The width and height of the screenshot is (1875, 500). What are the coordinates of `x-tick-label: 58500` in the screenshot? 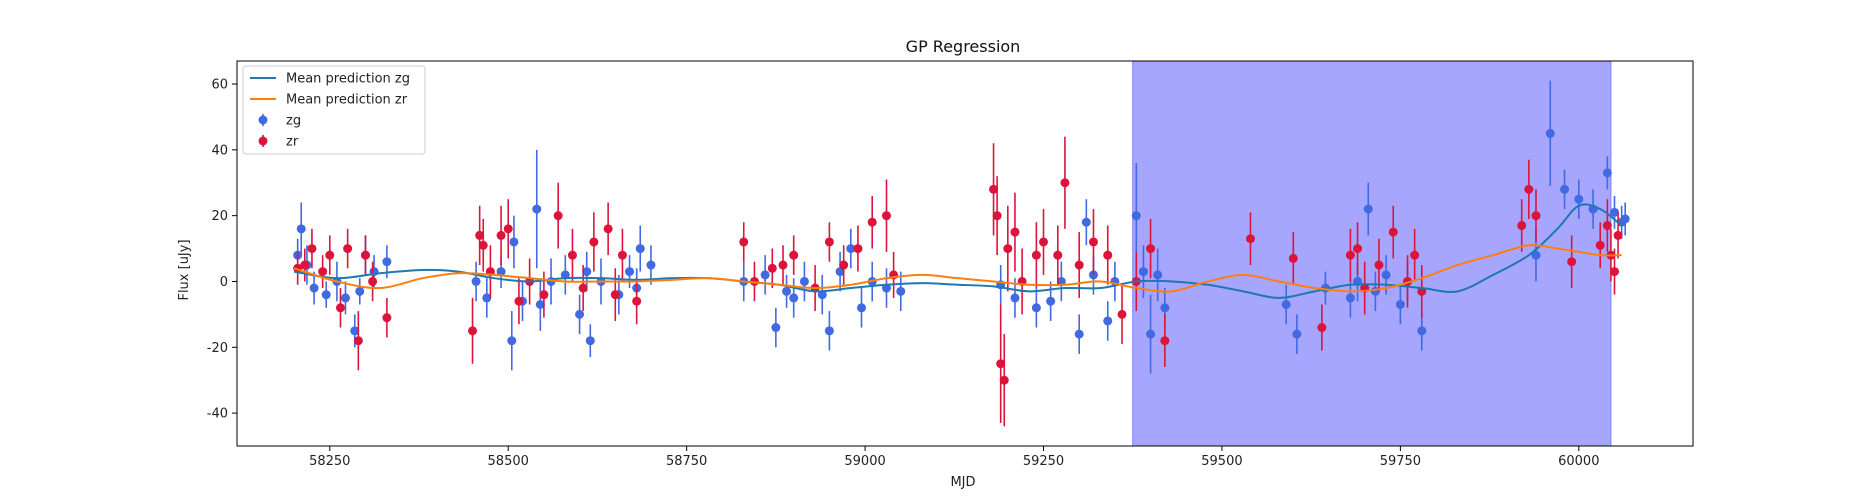 It's located at (508, 461).